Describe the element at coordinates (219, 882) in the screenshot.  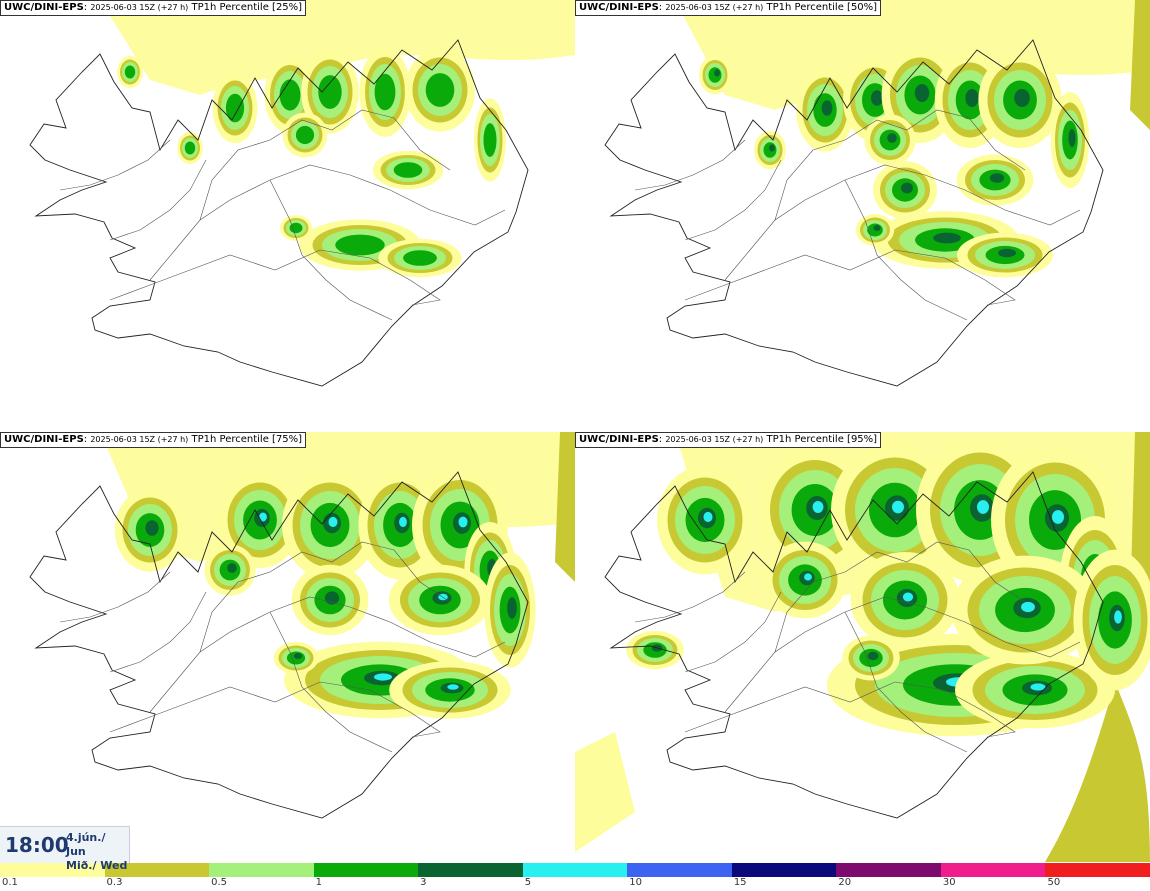
I see `legend-label: 0.5` at that location.